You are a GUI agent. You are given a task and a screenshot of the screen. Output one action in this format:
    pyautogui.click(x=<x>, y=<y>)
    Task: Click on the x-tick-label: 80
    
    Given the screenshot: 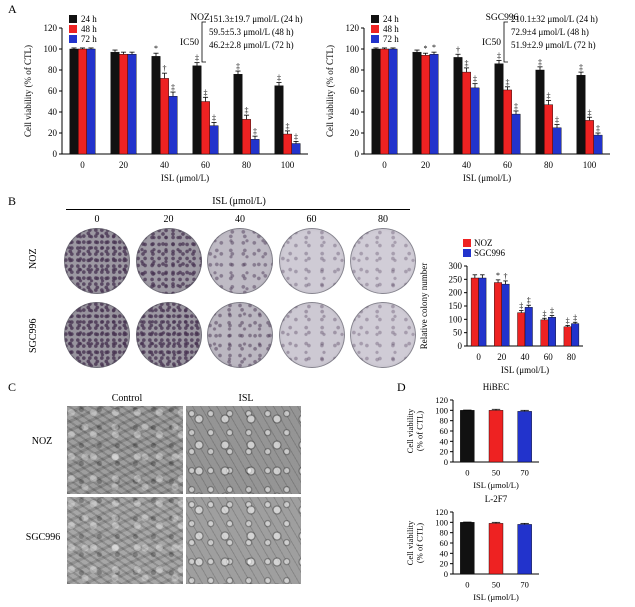 What is the action you would take?
    pyautogui.click(x=247, y=165)
    